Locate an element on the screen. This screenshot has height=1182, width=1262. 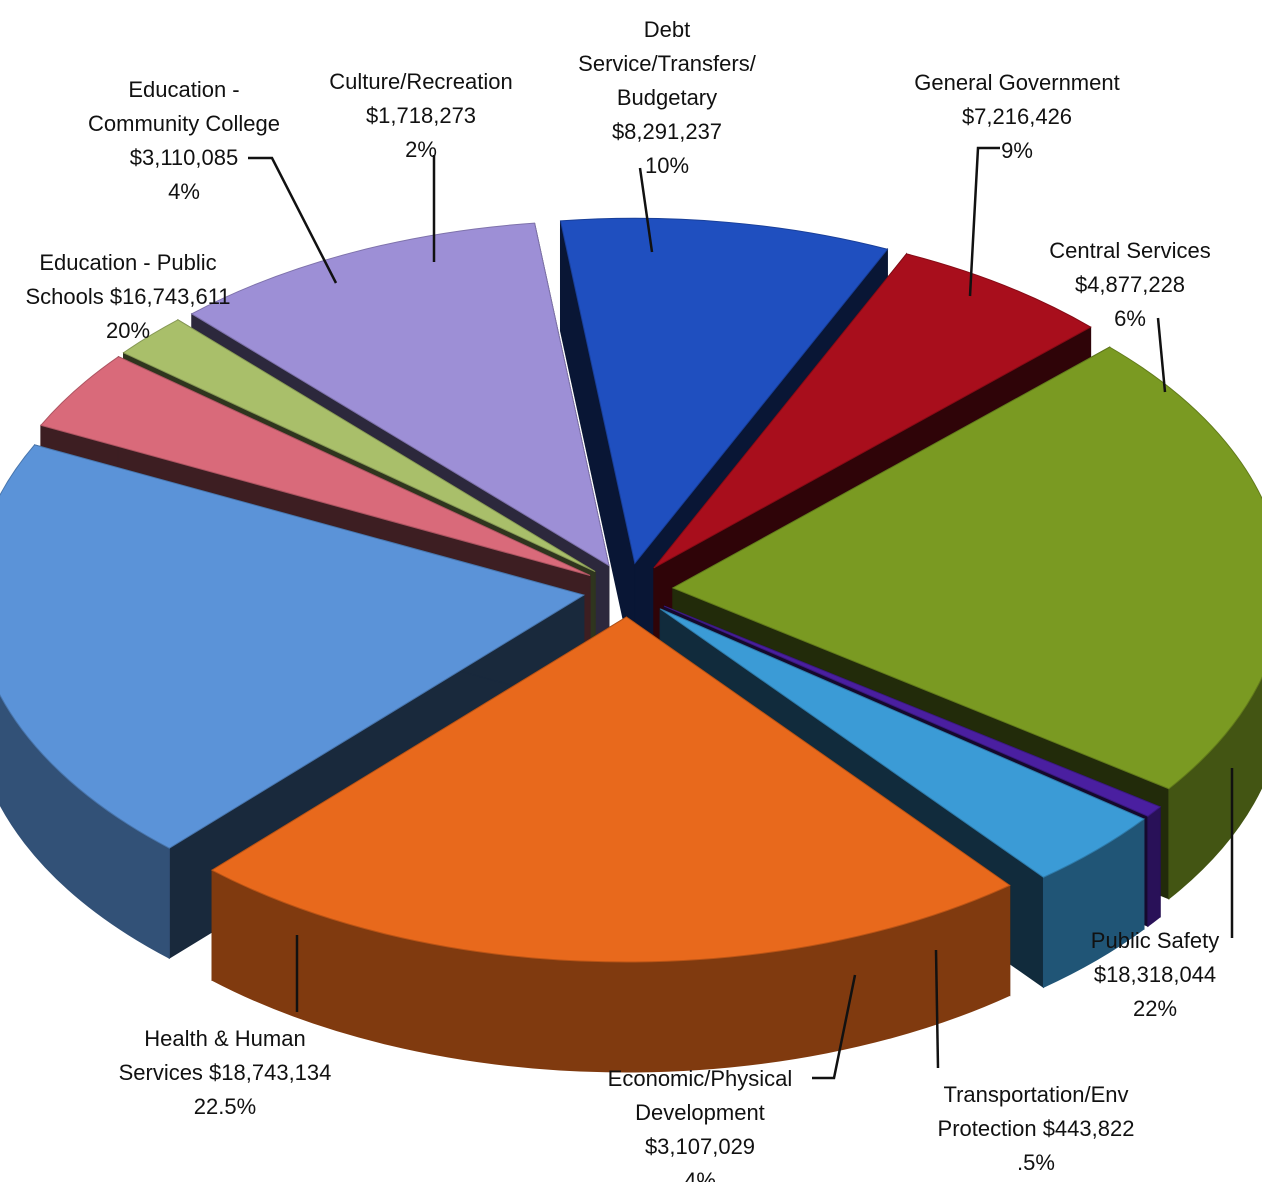
slice-label-public-safety: Public Safety $18,318,044 22% is located at coordinates (1155, 974).